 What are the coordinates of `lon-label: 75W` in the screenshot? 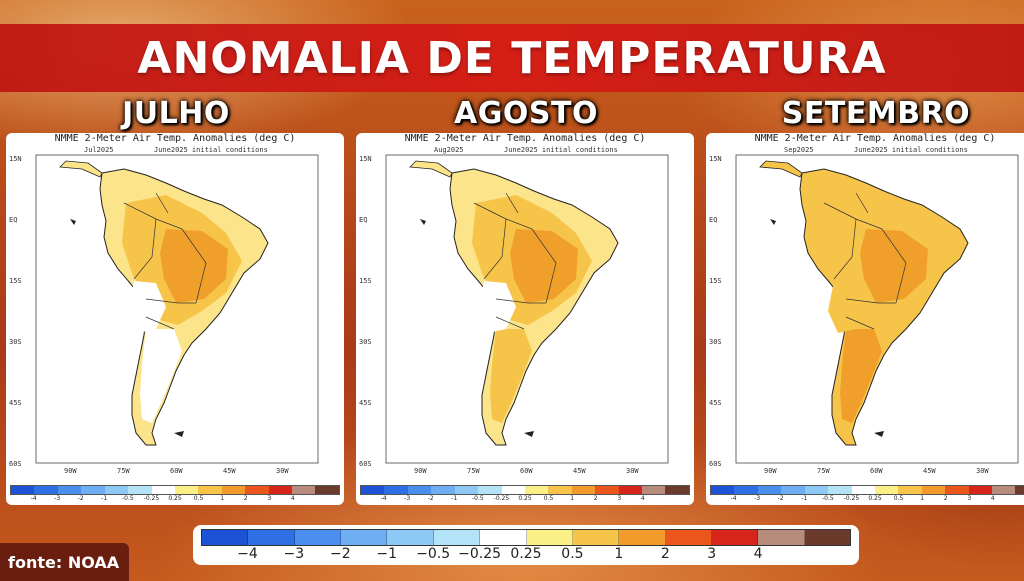 It's located at (473, 471).